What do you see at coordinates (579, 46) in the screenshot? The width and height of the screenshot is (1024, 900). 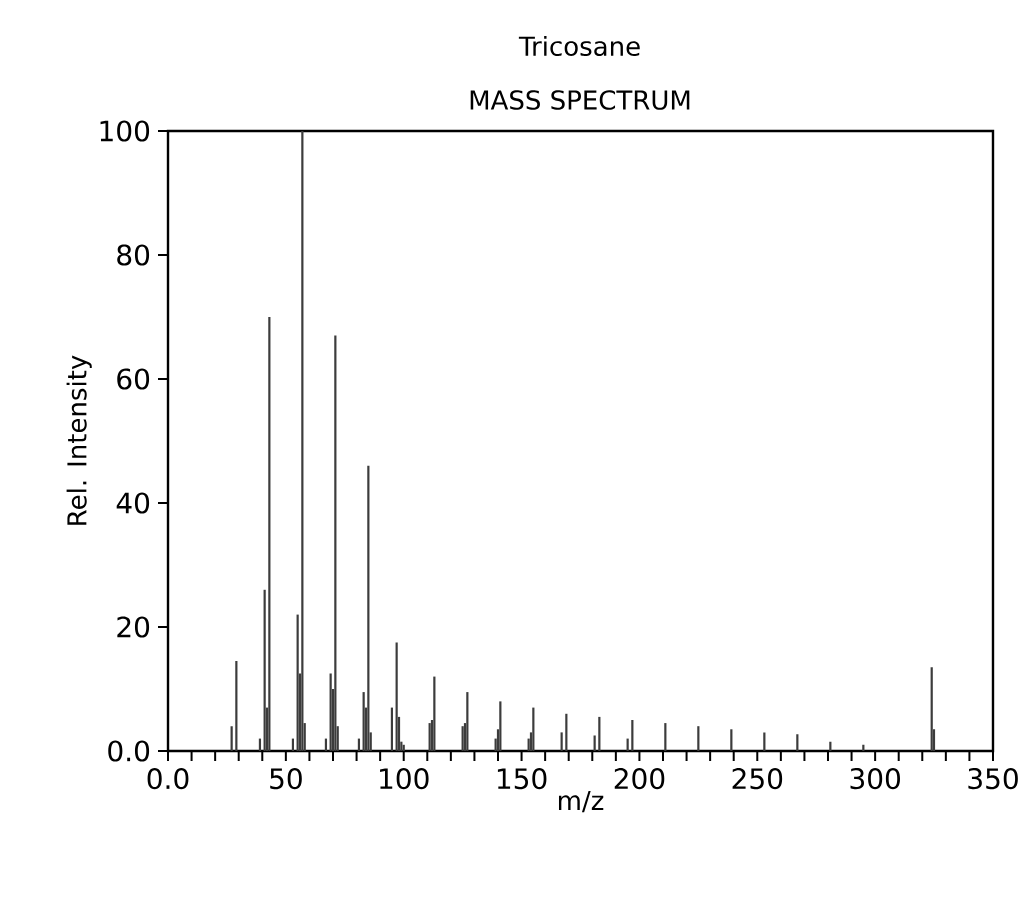 I see `chart-title: Tricosane` at bounding box center [579, 46].